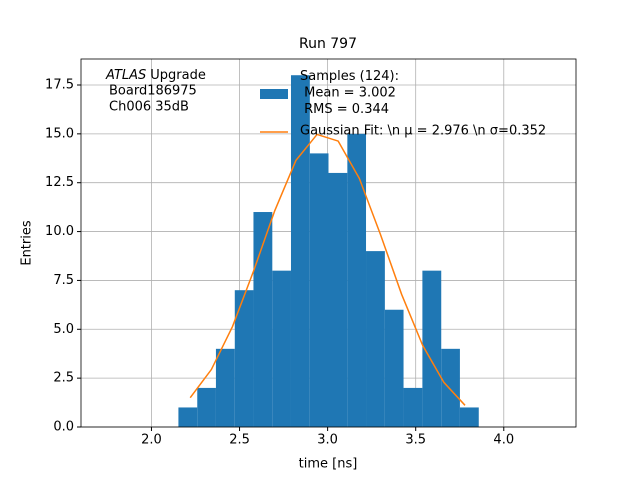  I want to click on legend-line: Samples (124):, so click(349, 76).